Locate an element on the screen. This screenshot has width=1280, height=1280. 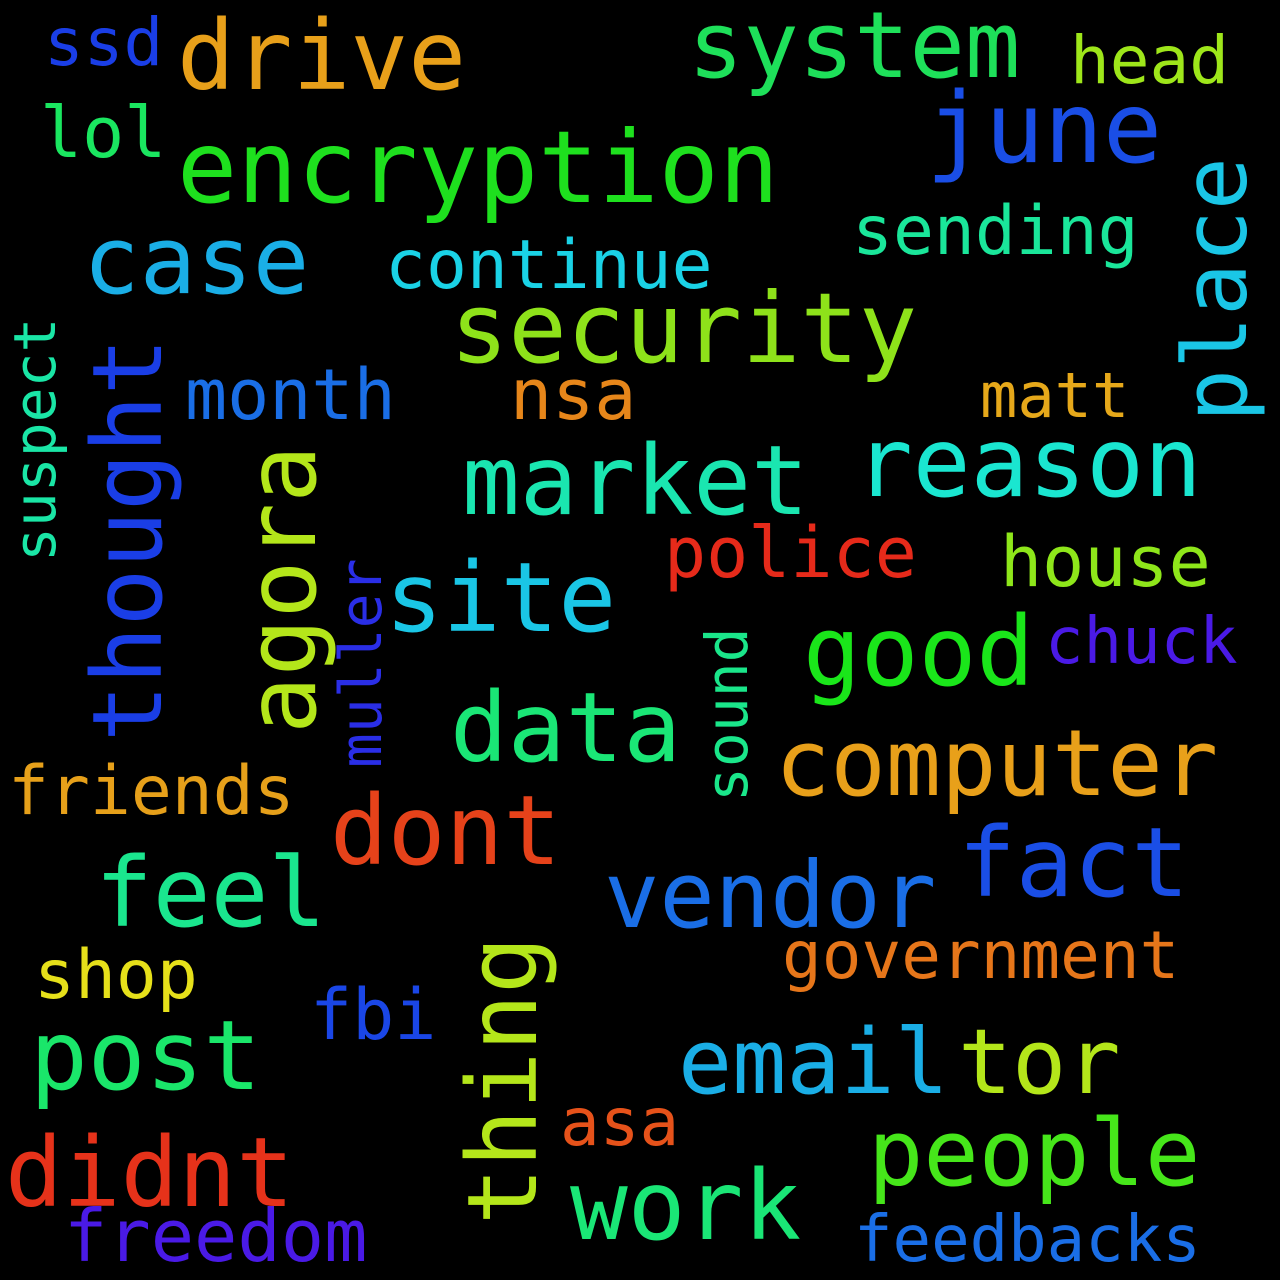
word-didnt: didnt is located at coordinates (149, 1173).